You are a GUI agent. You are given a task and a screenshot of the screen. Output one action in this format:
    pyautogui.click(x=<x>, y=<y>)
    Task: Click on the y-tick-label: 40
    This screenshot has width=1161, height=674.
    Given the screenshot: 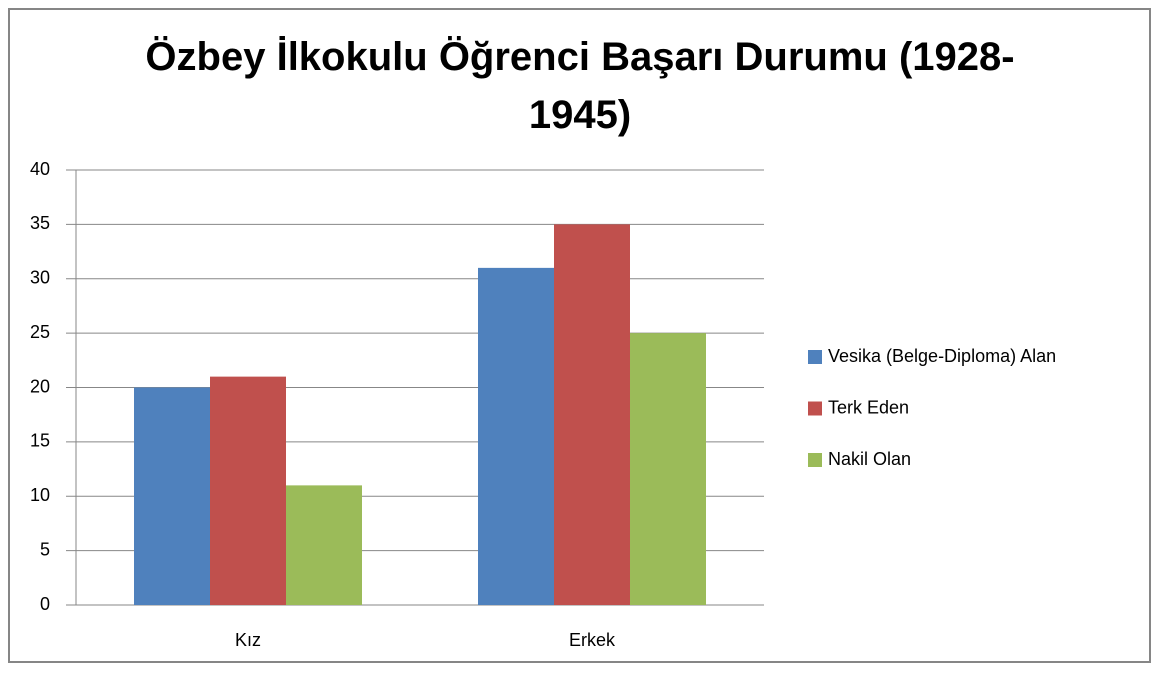 What is the action you would take?
    pyautogui.click(x=40, y=169)
    